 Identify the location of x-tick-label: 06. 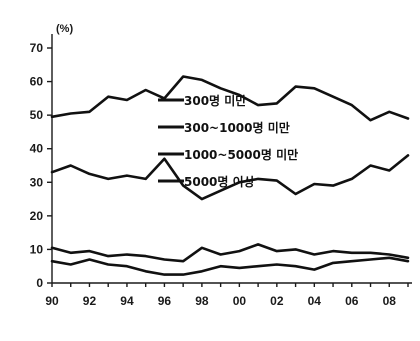
(352, 301).